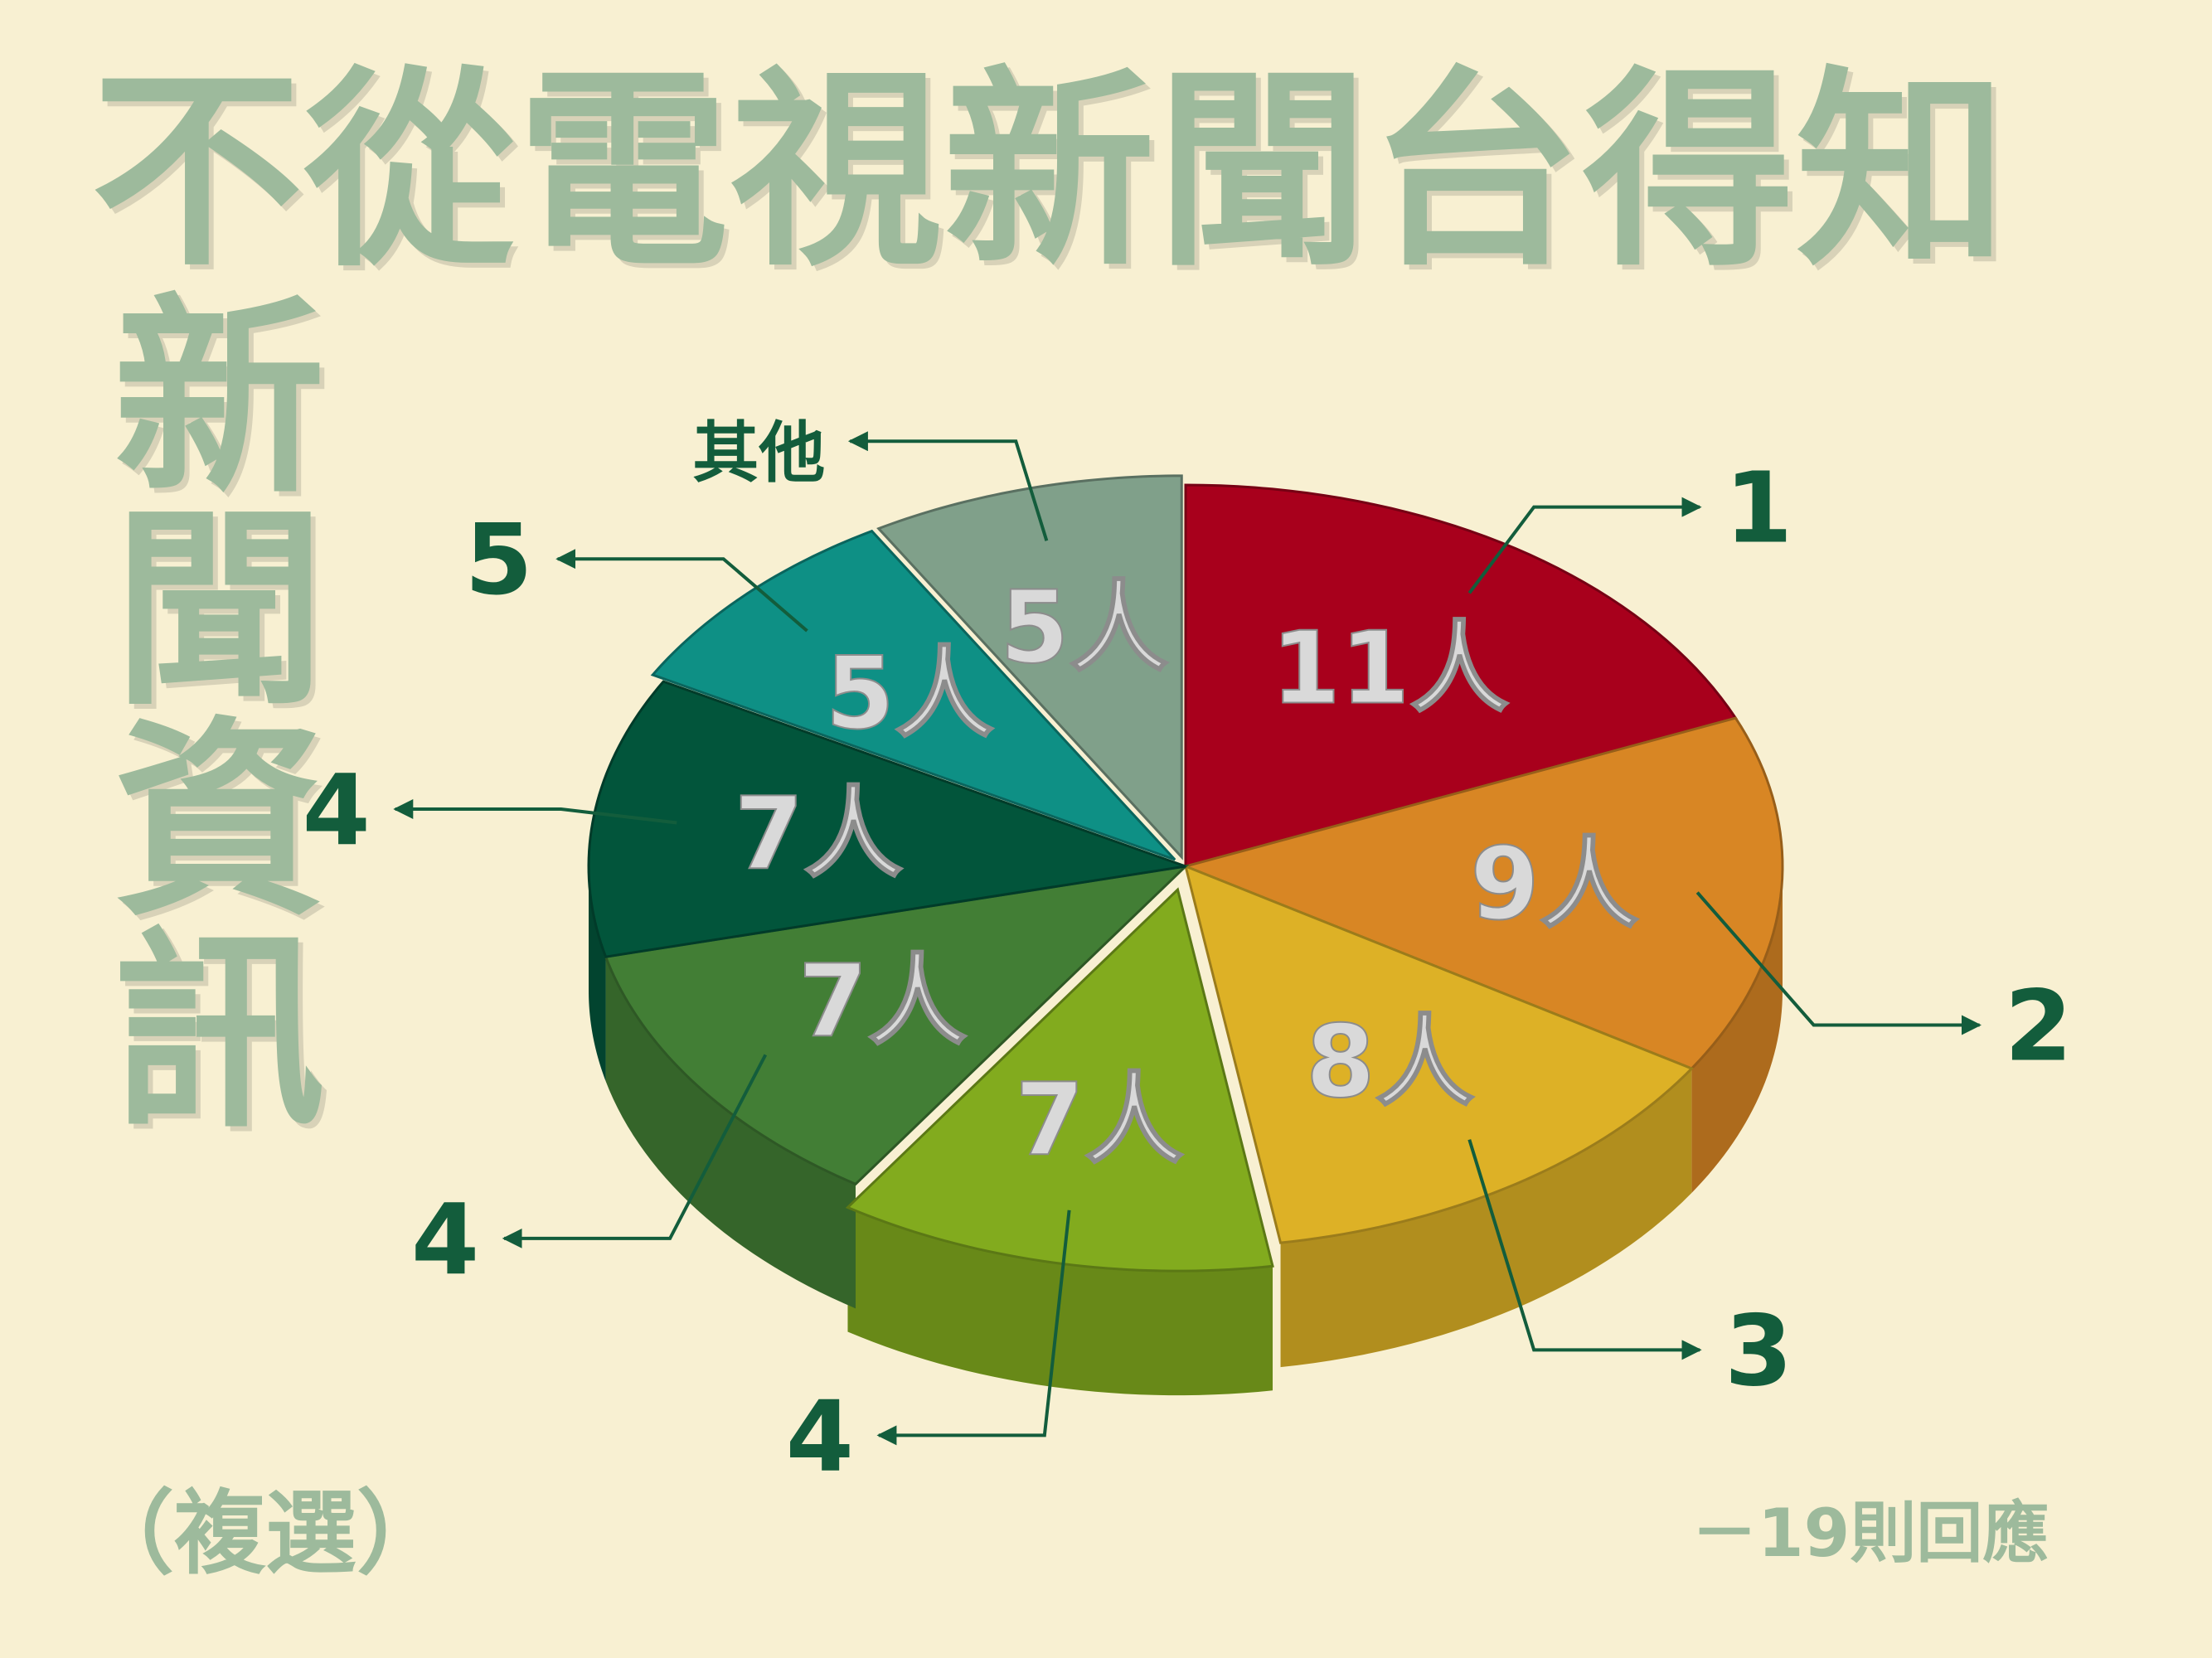 This screenshot has height=1658, width=2212. Describe the element at coordinates (758, 453) in the screenshot. I see `rank-label: 其他` at that location.